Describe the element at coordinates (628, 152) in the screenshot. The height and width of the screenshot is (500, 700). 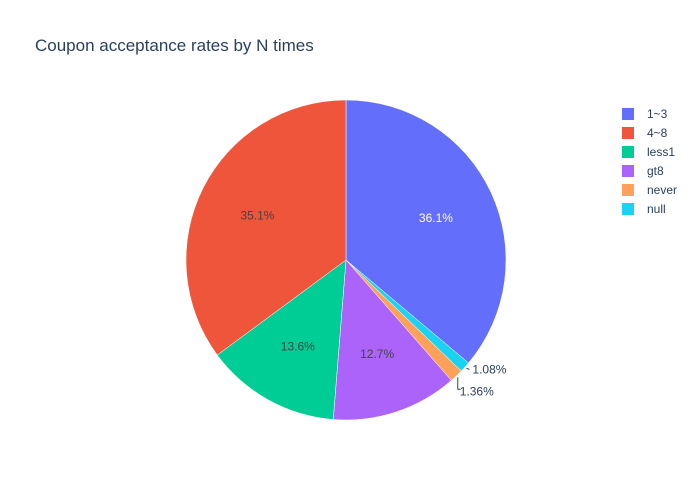
I see `legend-swatch-less1` at that location.